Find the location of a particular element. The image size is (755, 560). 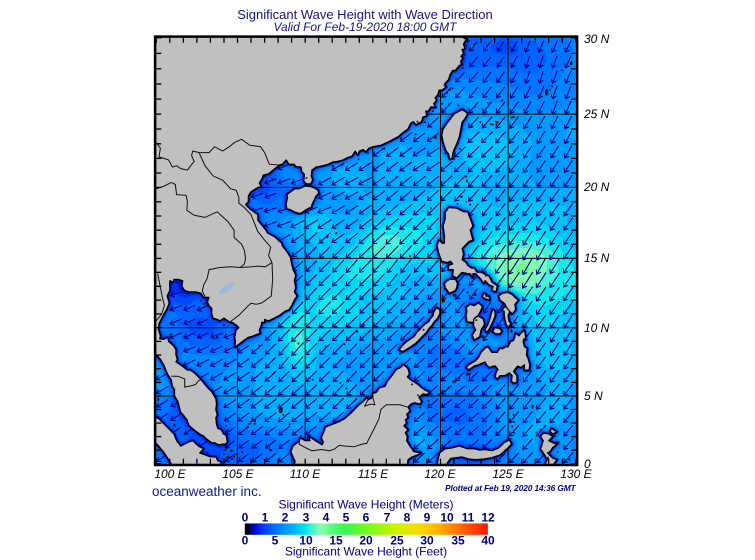

svg-text: 15 N is located at coordinates (597, 258).